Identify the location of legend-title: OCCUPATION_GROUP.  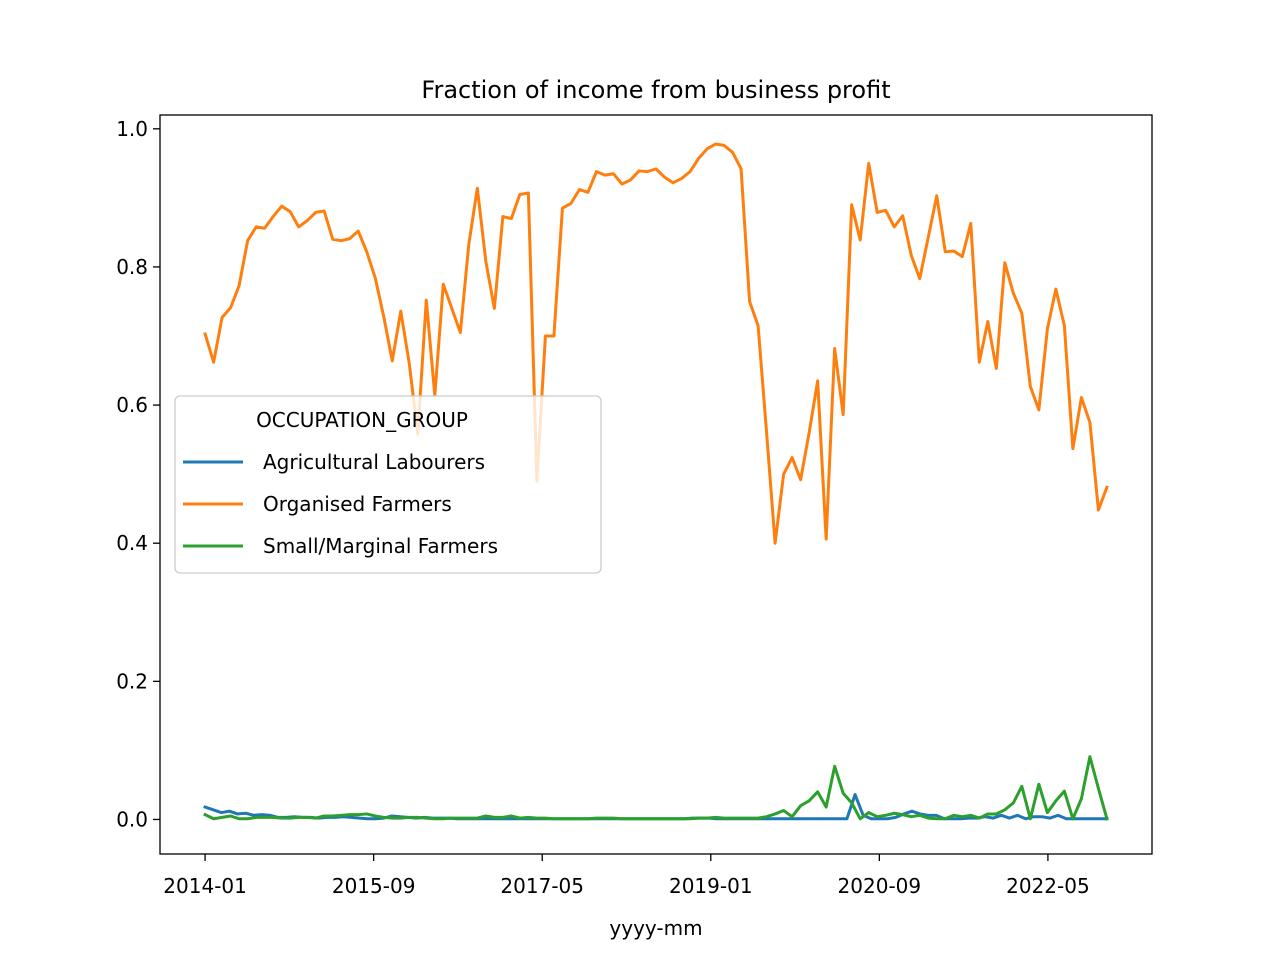
(362, 420).